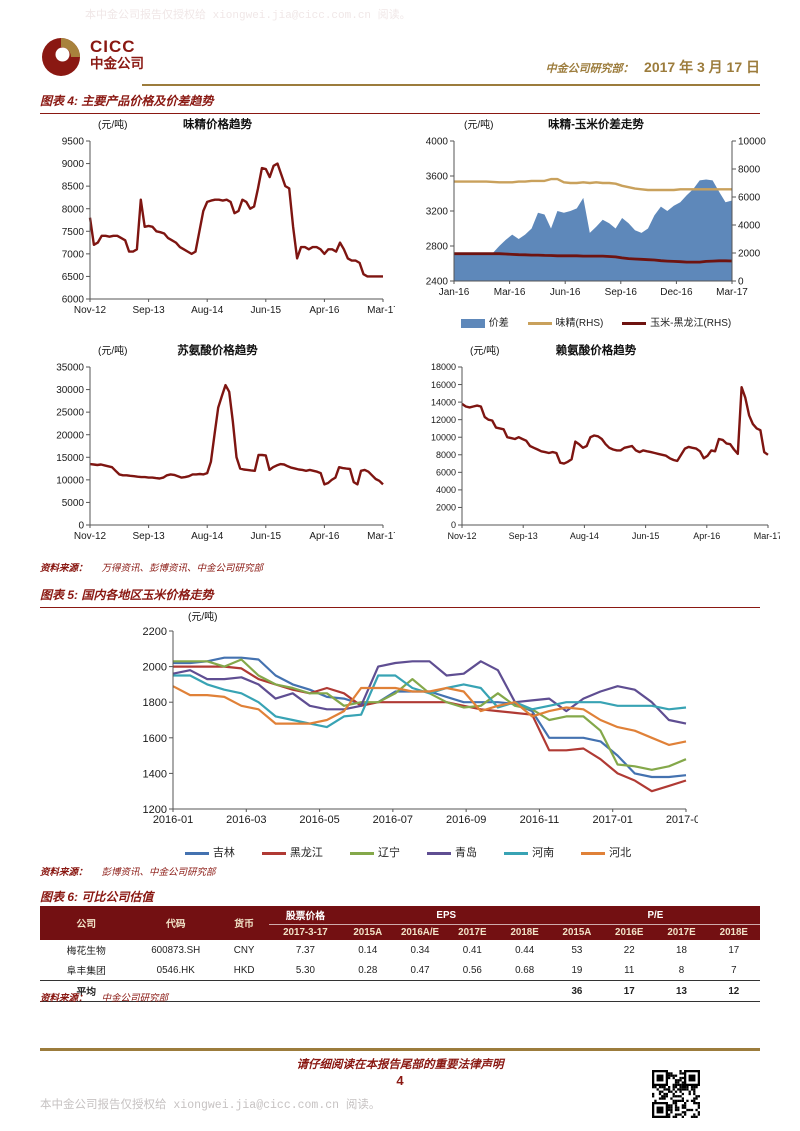 This screenshot has width=800, height=1131. What do you see at coordinates (155, 703) in the screenshot?
I see `svg-text: 1800` at bounding box center [155, 703].